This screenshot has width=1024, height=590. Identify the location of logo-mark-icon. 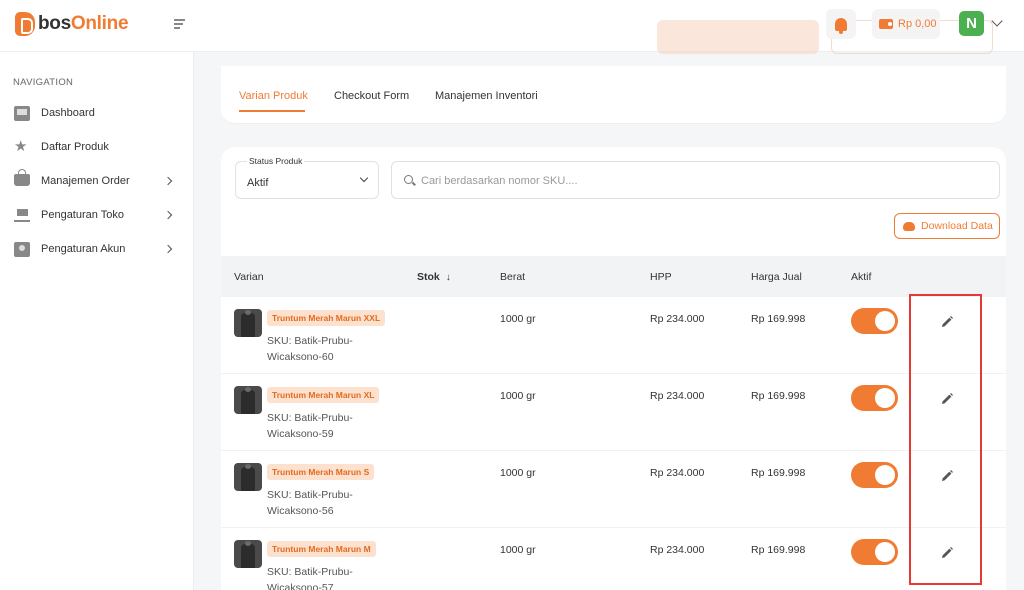
(25, 24).